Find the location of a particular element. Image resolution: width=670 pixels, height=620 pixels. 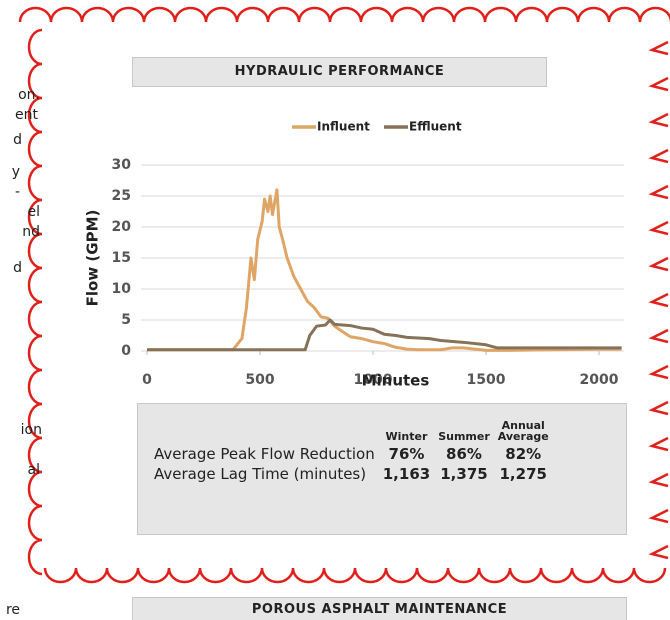

border-top is located at coordinates (344, 14).